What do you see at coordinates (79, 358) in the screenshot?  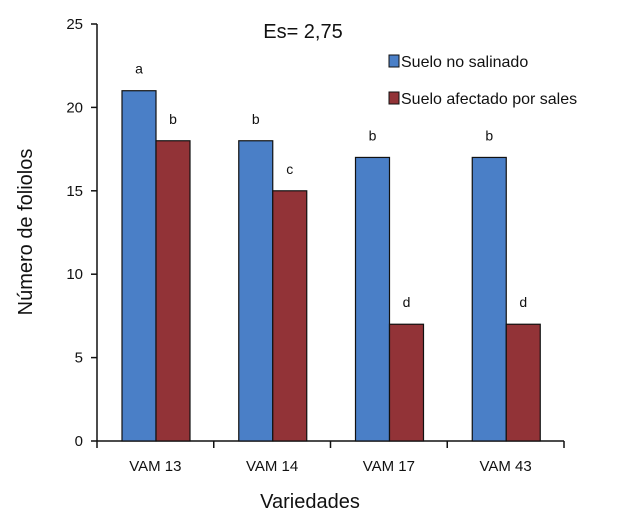 I see `y-tick-label: 5` at bounding box center [79, 358].